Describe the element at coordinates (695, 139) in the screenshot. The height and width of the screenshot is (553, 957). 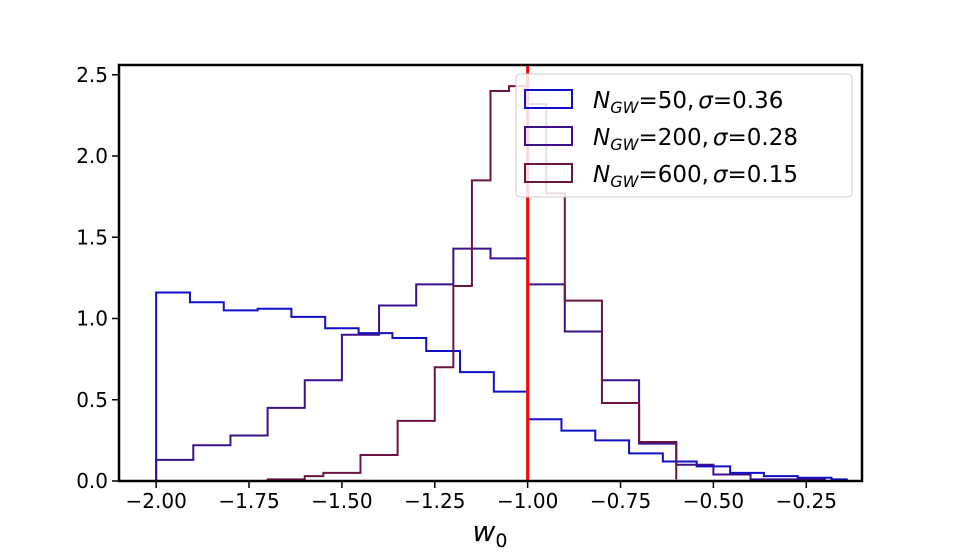
I see `legend-label-2: NGW=200, σ=0.28` at that location.